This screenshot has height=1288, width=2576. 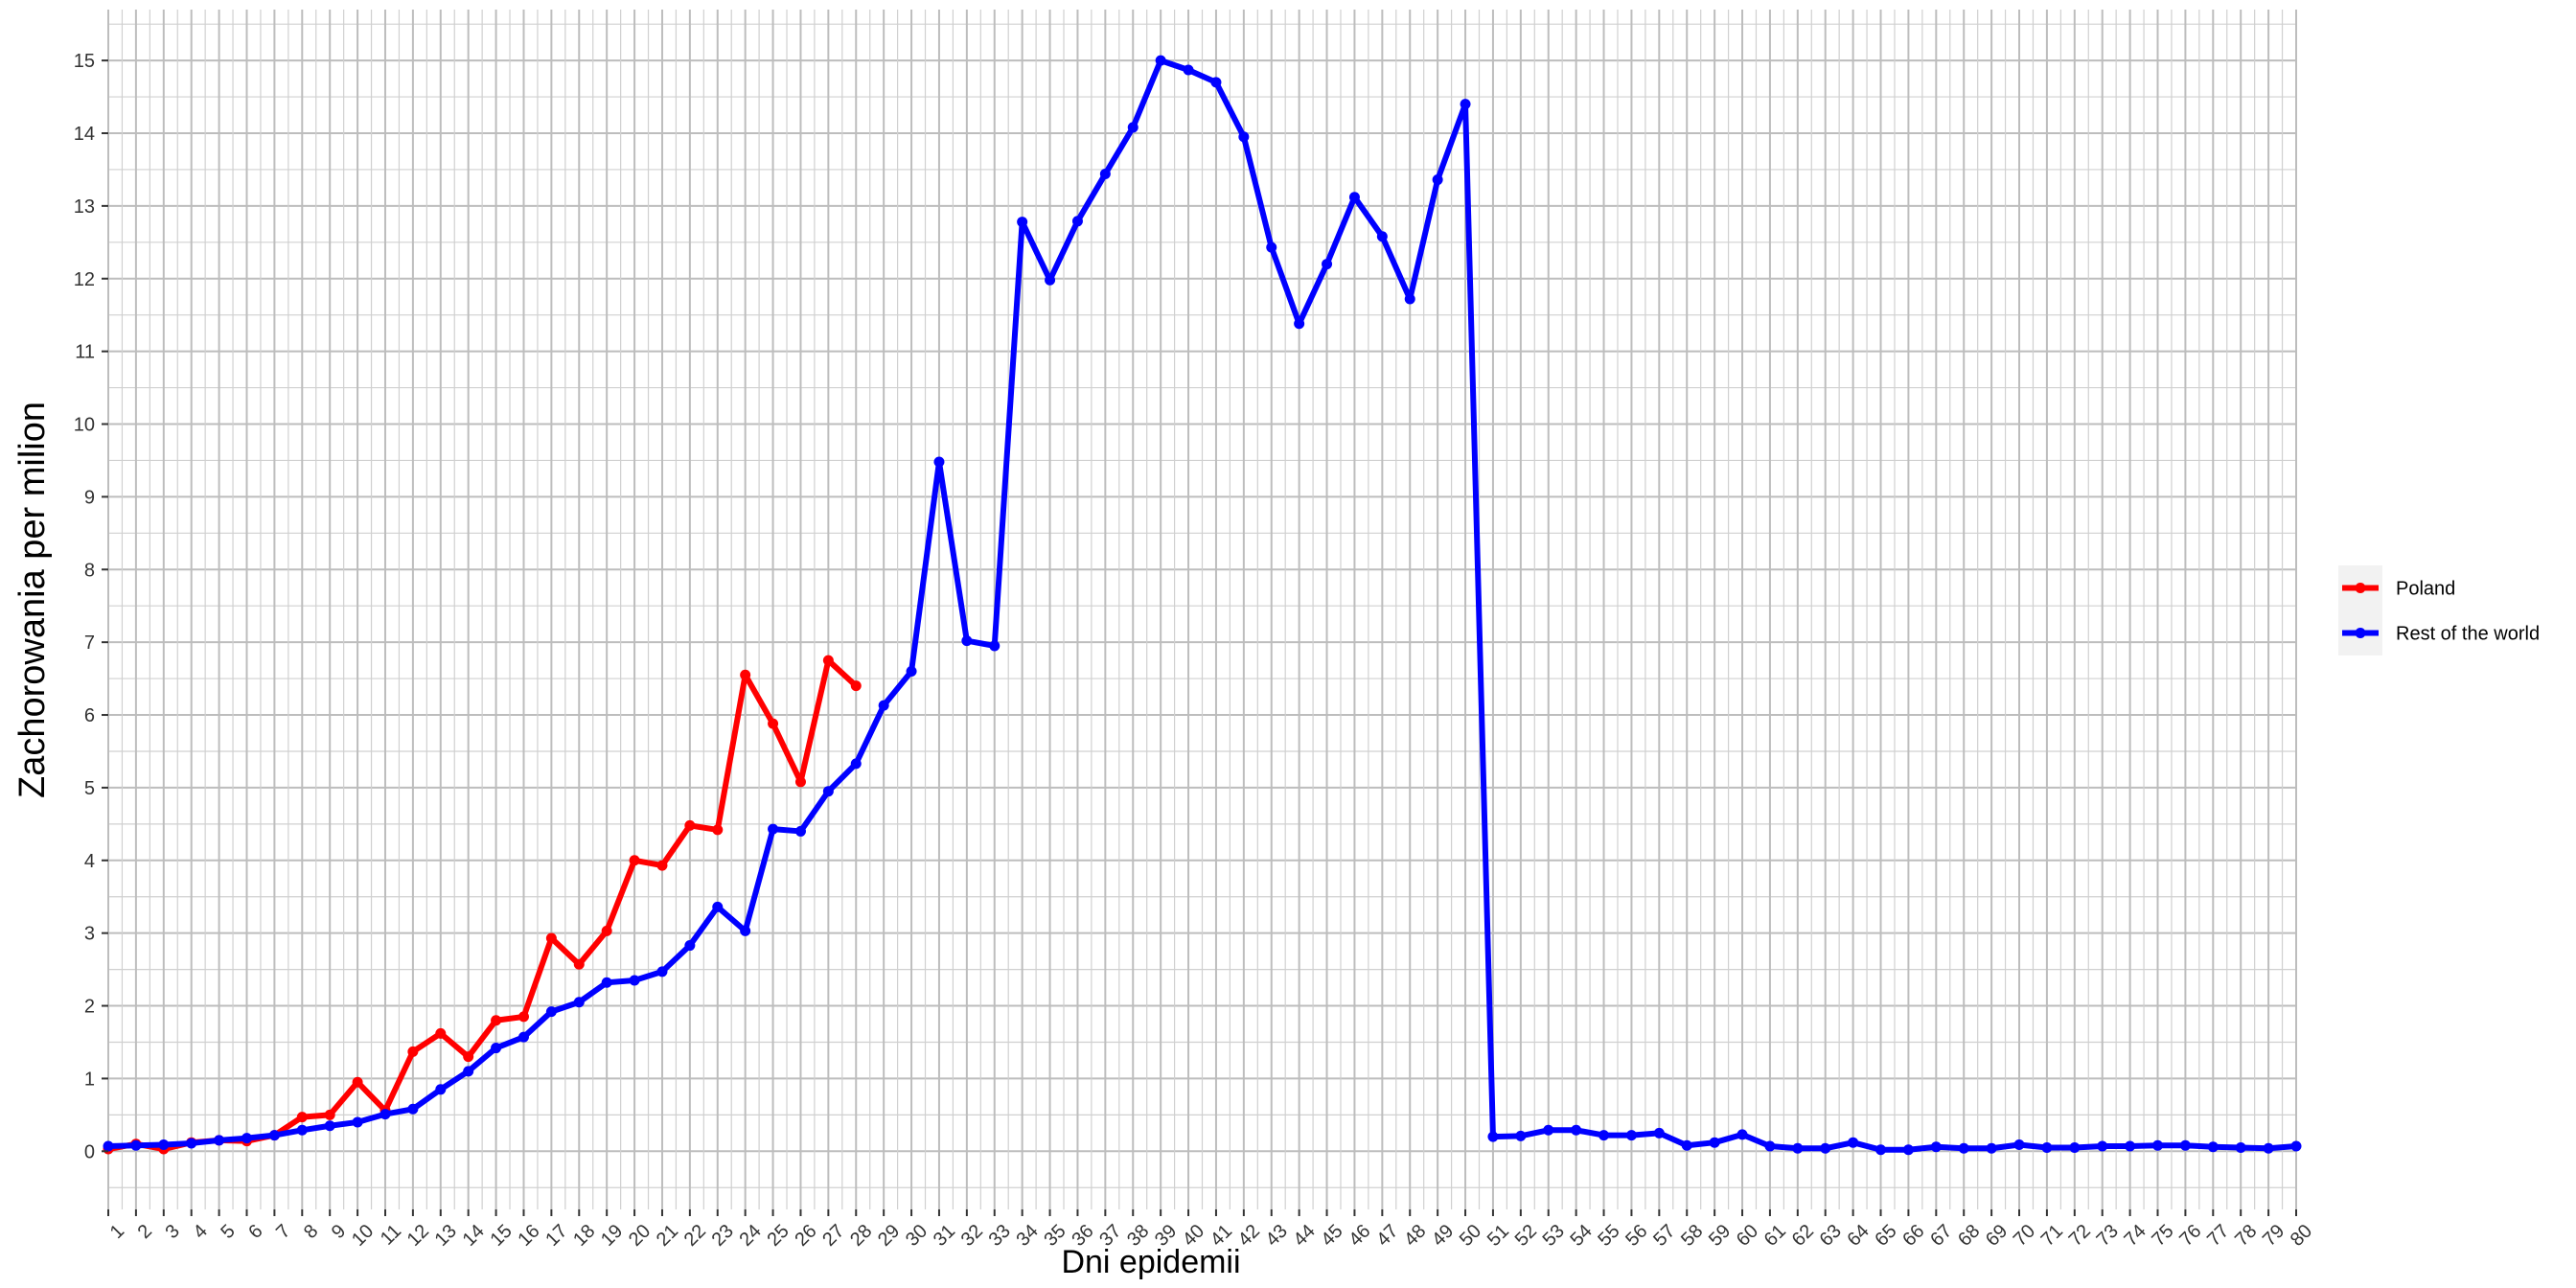 What do you see at coordinates (85, 425) in the screenshot?
I see `y-tick-label: 10` at bounding box center [85, 425].